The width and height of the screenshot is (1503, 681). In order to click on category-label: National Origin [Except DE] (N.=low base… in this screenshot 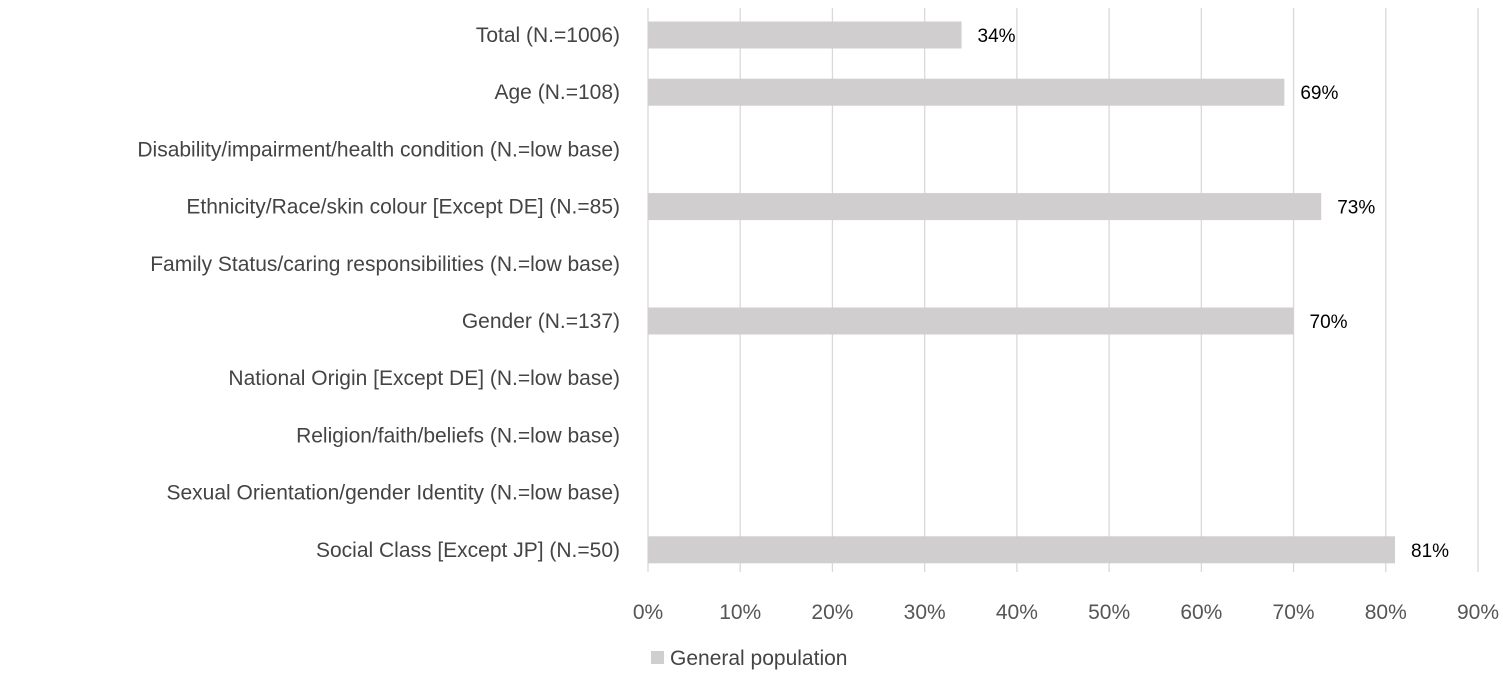, I will do `click(424, 378)`.